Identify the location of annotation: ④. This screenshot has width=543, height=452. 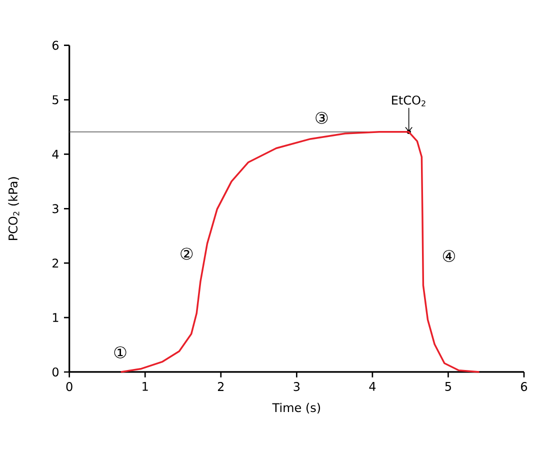
(449, 256).